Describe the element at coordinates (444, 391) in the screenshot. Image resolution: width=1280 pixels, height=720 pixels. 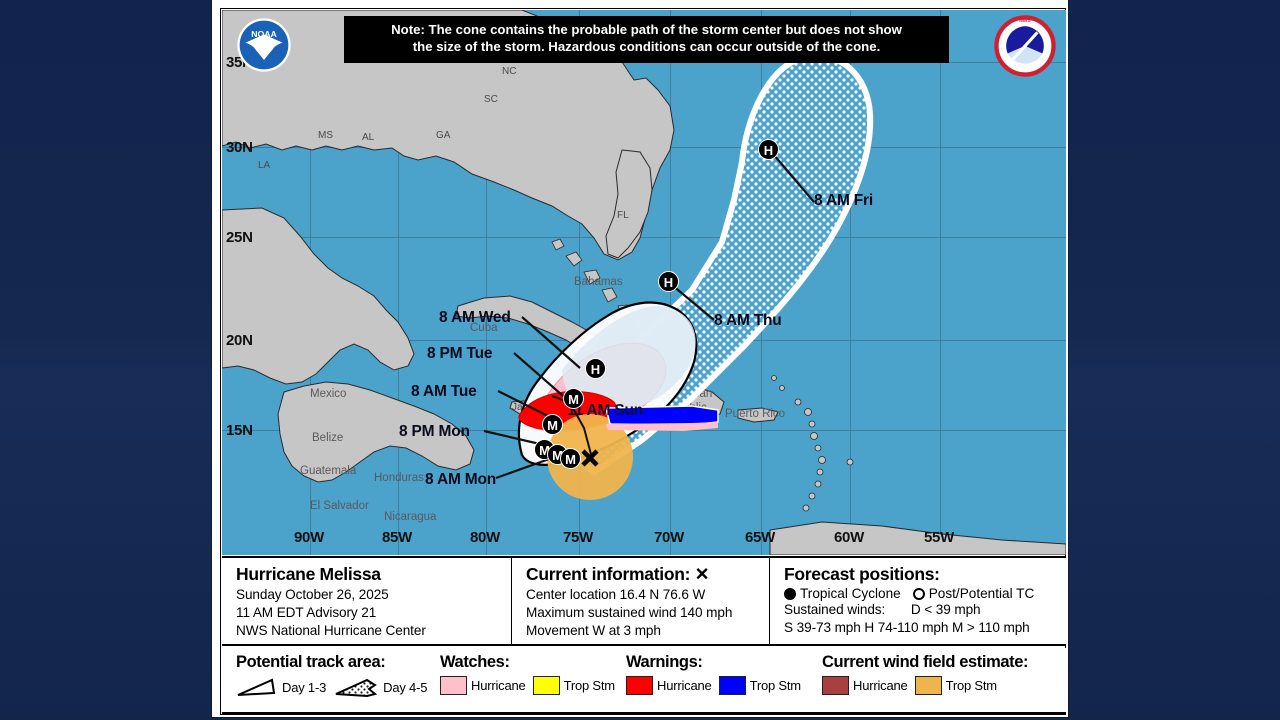
I see `track-label-8am-tue: 8 AM Tue` at that location.